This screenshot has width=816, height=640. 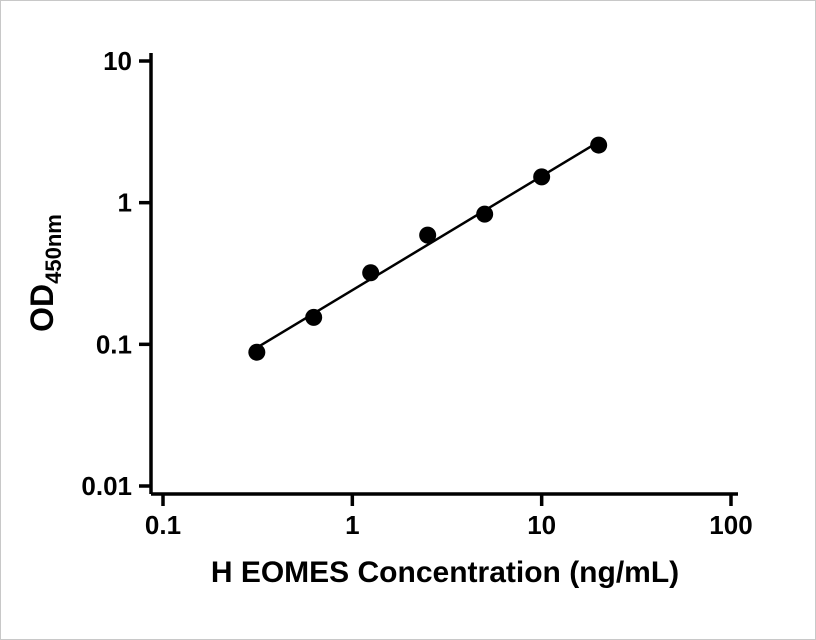 I want to click on x-tick-label: 100, so click(x=730, y=525).